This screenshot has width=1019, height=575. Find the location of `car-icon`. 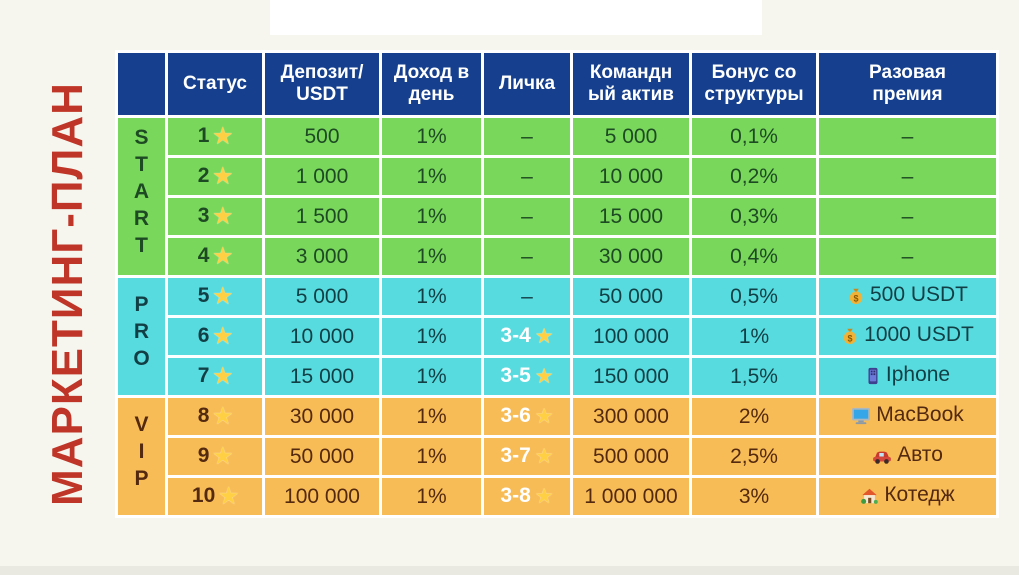

car-icon is located at coordinates (882, 459).